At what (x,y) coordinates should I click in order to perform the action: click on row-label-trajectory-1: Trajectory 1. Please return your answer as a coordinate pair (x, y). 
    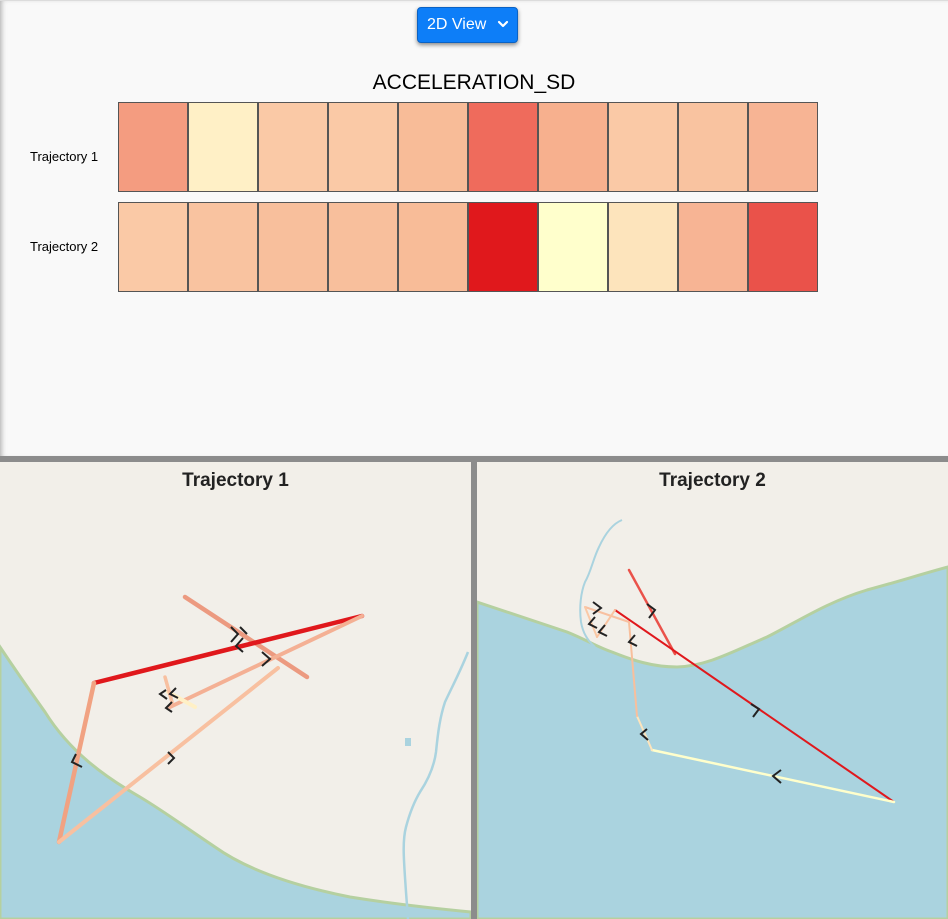
    Looking at the image, I should click on (64, 156).